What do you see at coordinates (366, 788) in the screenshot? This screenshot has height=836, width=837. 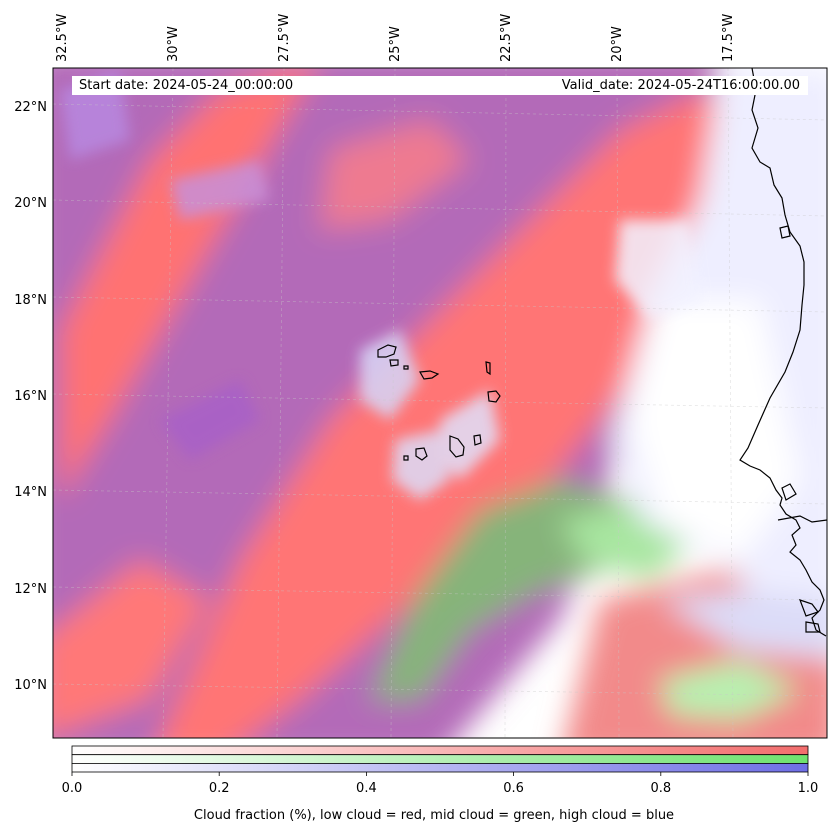 I see `colorbar-tick-label: 0.4` at bounding box center [366, 788].